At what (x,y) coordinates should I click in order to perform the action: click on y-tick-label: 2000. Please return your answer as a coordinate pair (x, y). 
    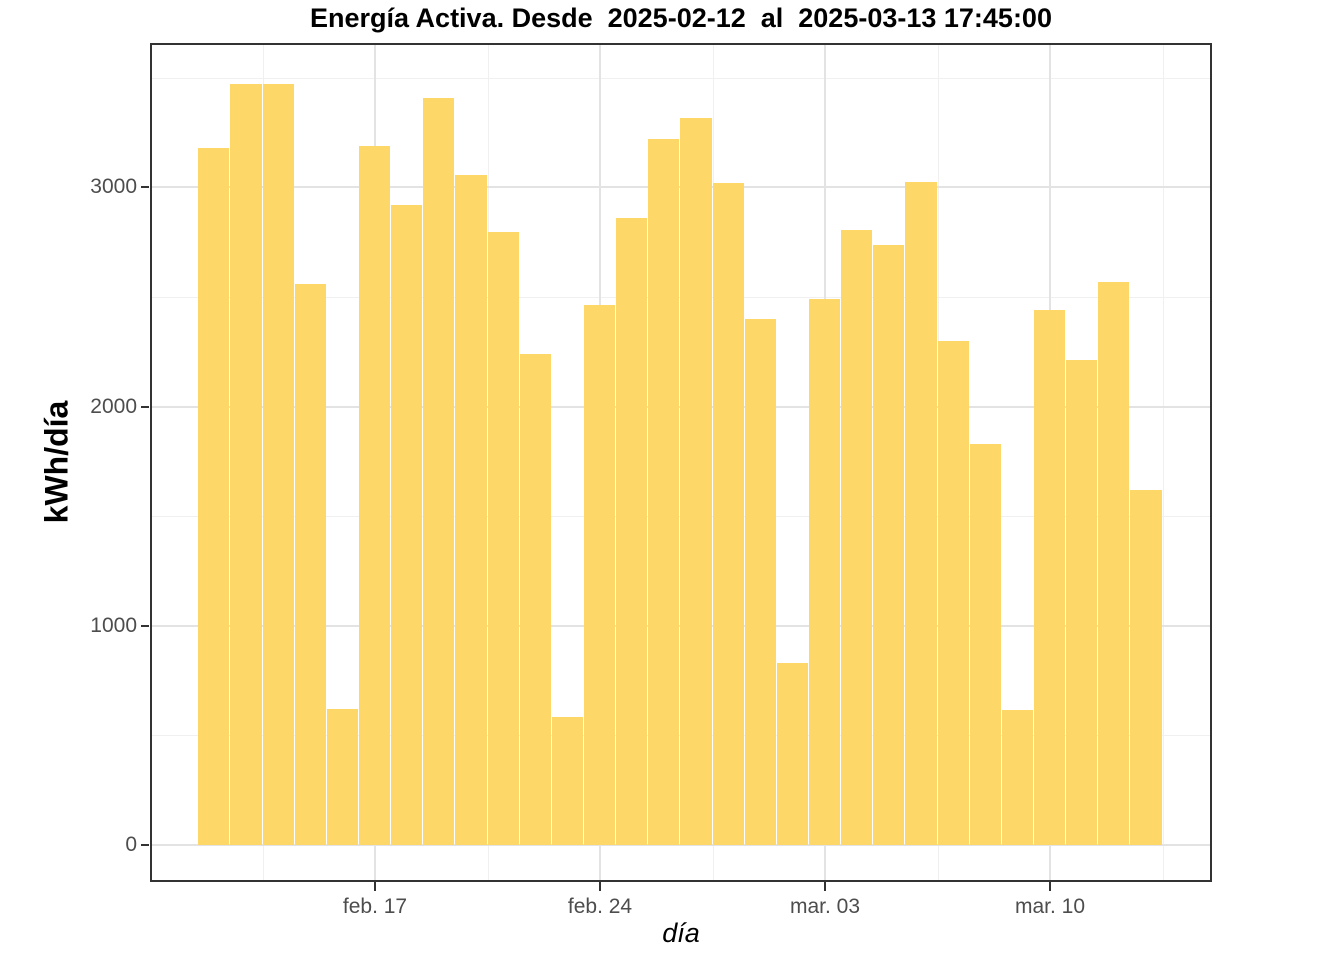
    Looking at the image, I should click on (113, 406).